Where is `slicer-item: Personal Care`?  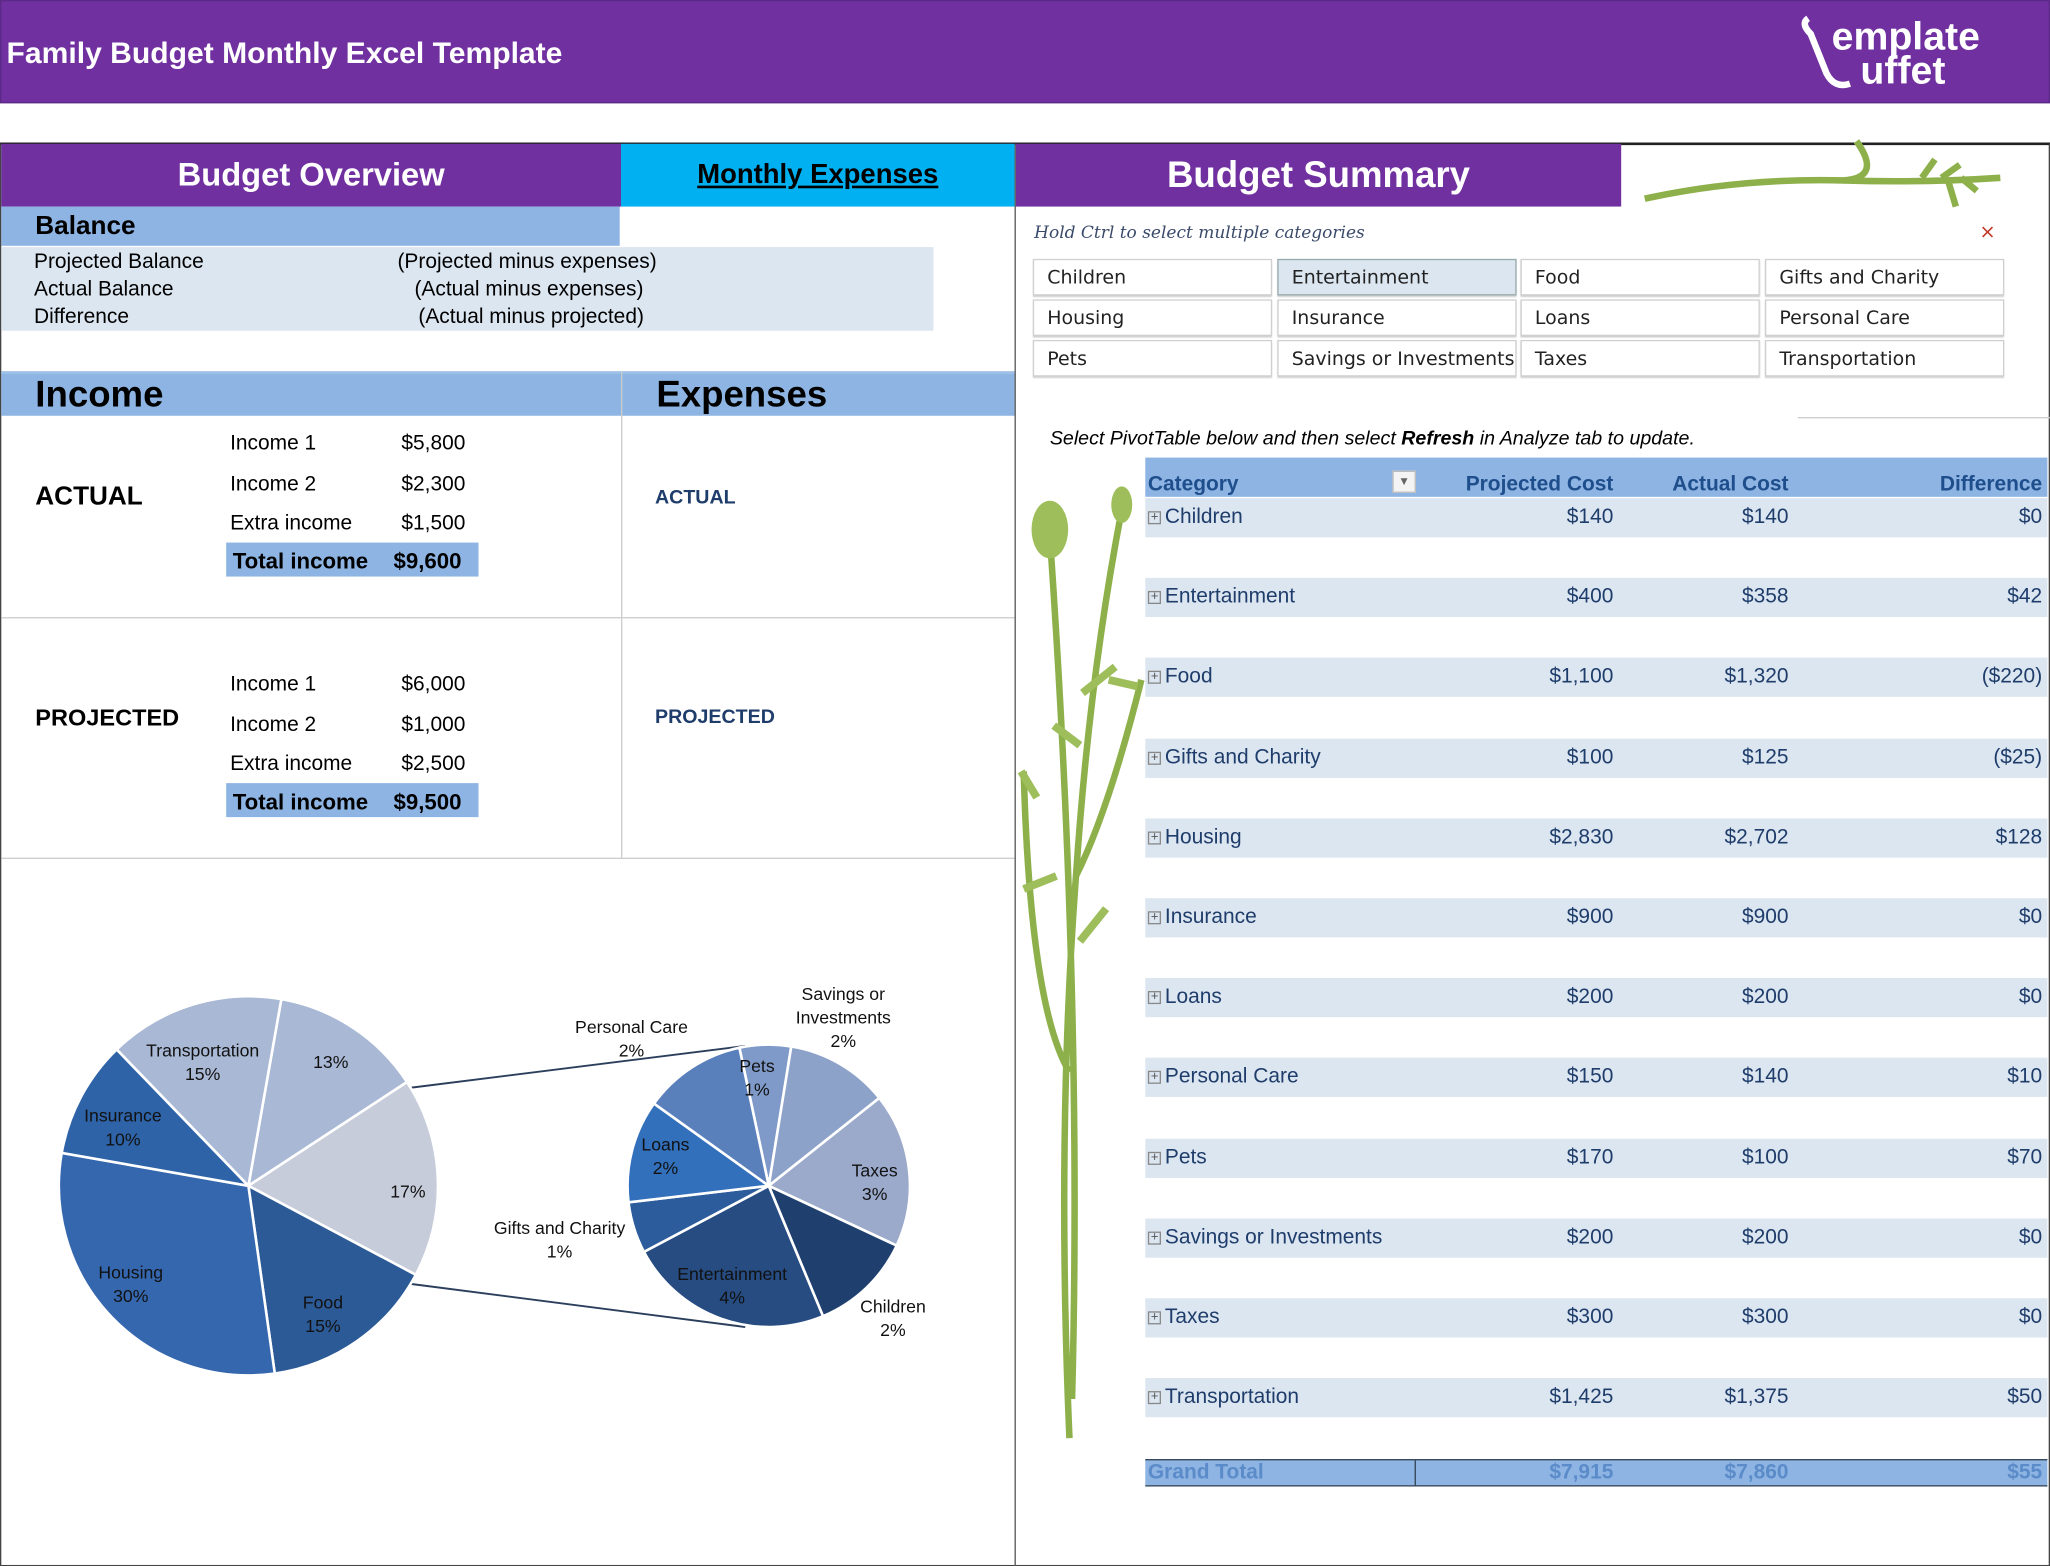 slicer-item: Personal Care is located at coordinates (1884, 318).